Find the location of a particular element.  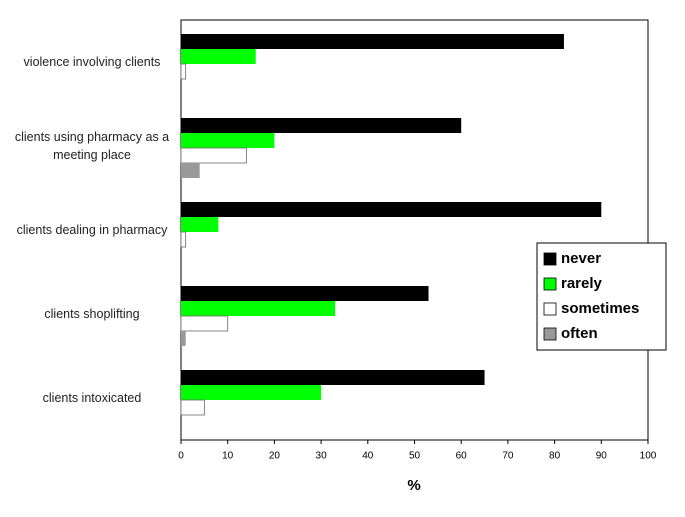

legend: never rarely sometimes often is located at coordinates (601, 296).